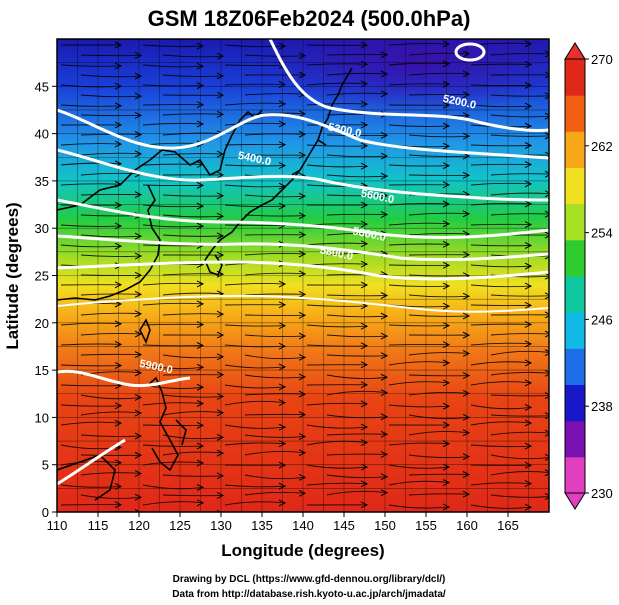  I want to click on x-tick-label: 160, so click(467, 525).